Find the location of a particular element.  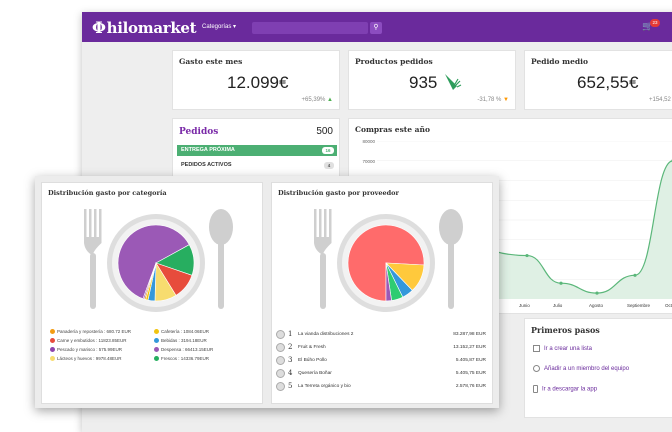

legend-label: Carne y embutidos : 11823.85EUR is located at coordinates (92, 340).